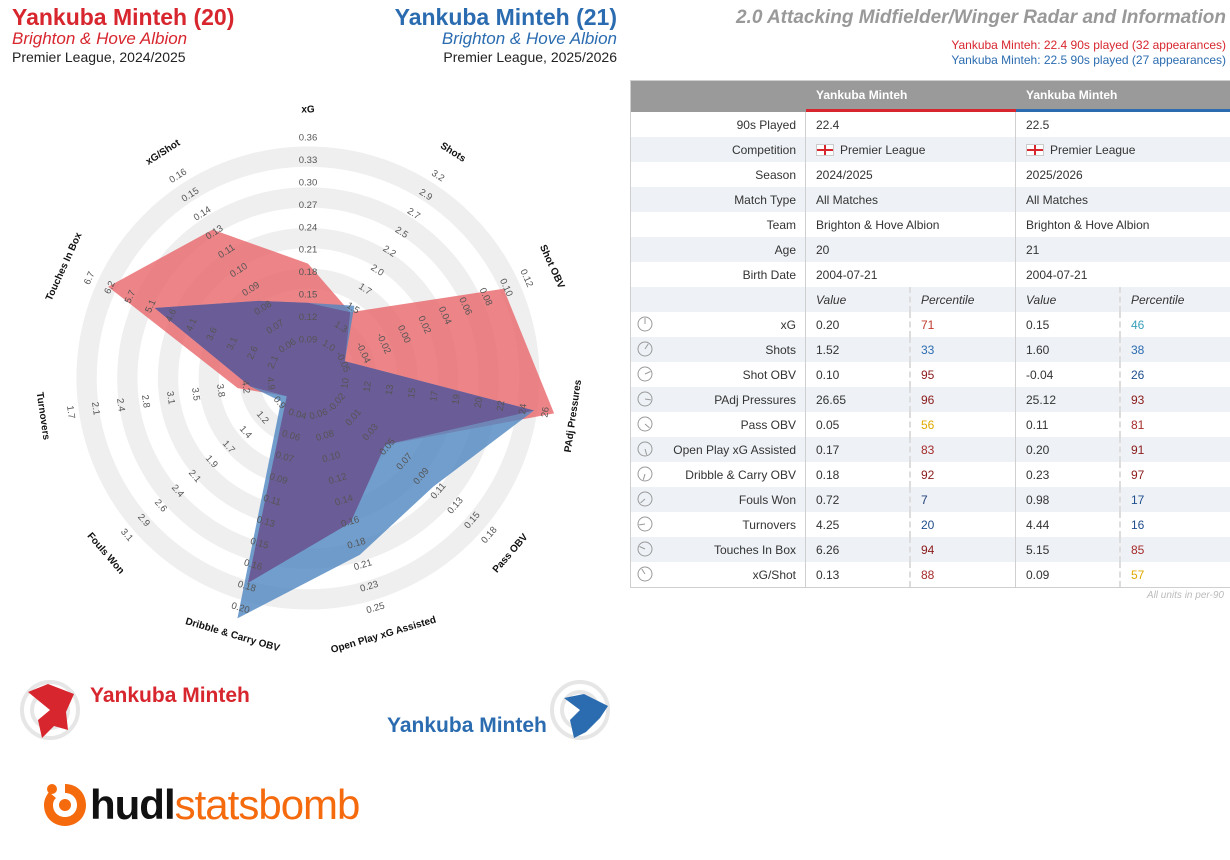 Image resolution: width=1230 pixels, height=860 pixels. Describe the element at coordinates (1123, 96) in the screenshot. I see `header-player2: Yankuba Minteh` at that location.